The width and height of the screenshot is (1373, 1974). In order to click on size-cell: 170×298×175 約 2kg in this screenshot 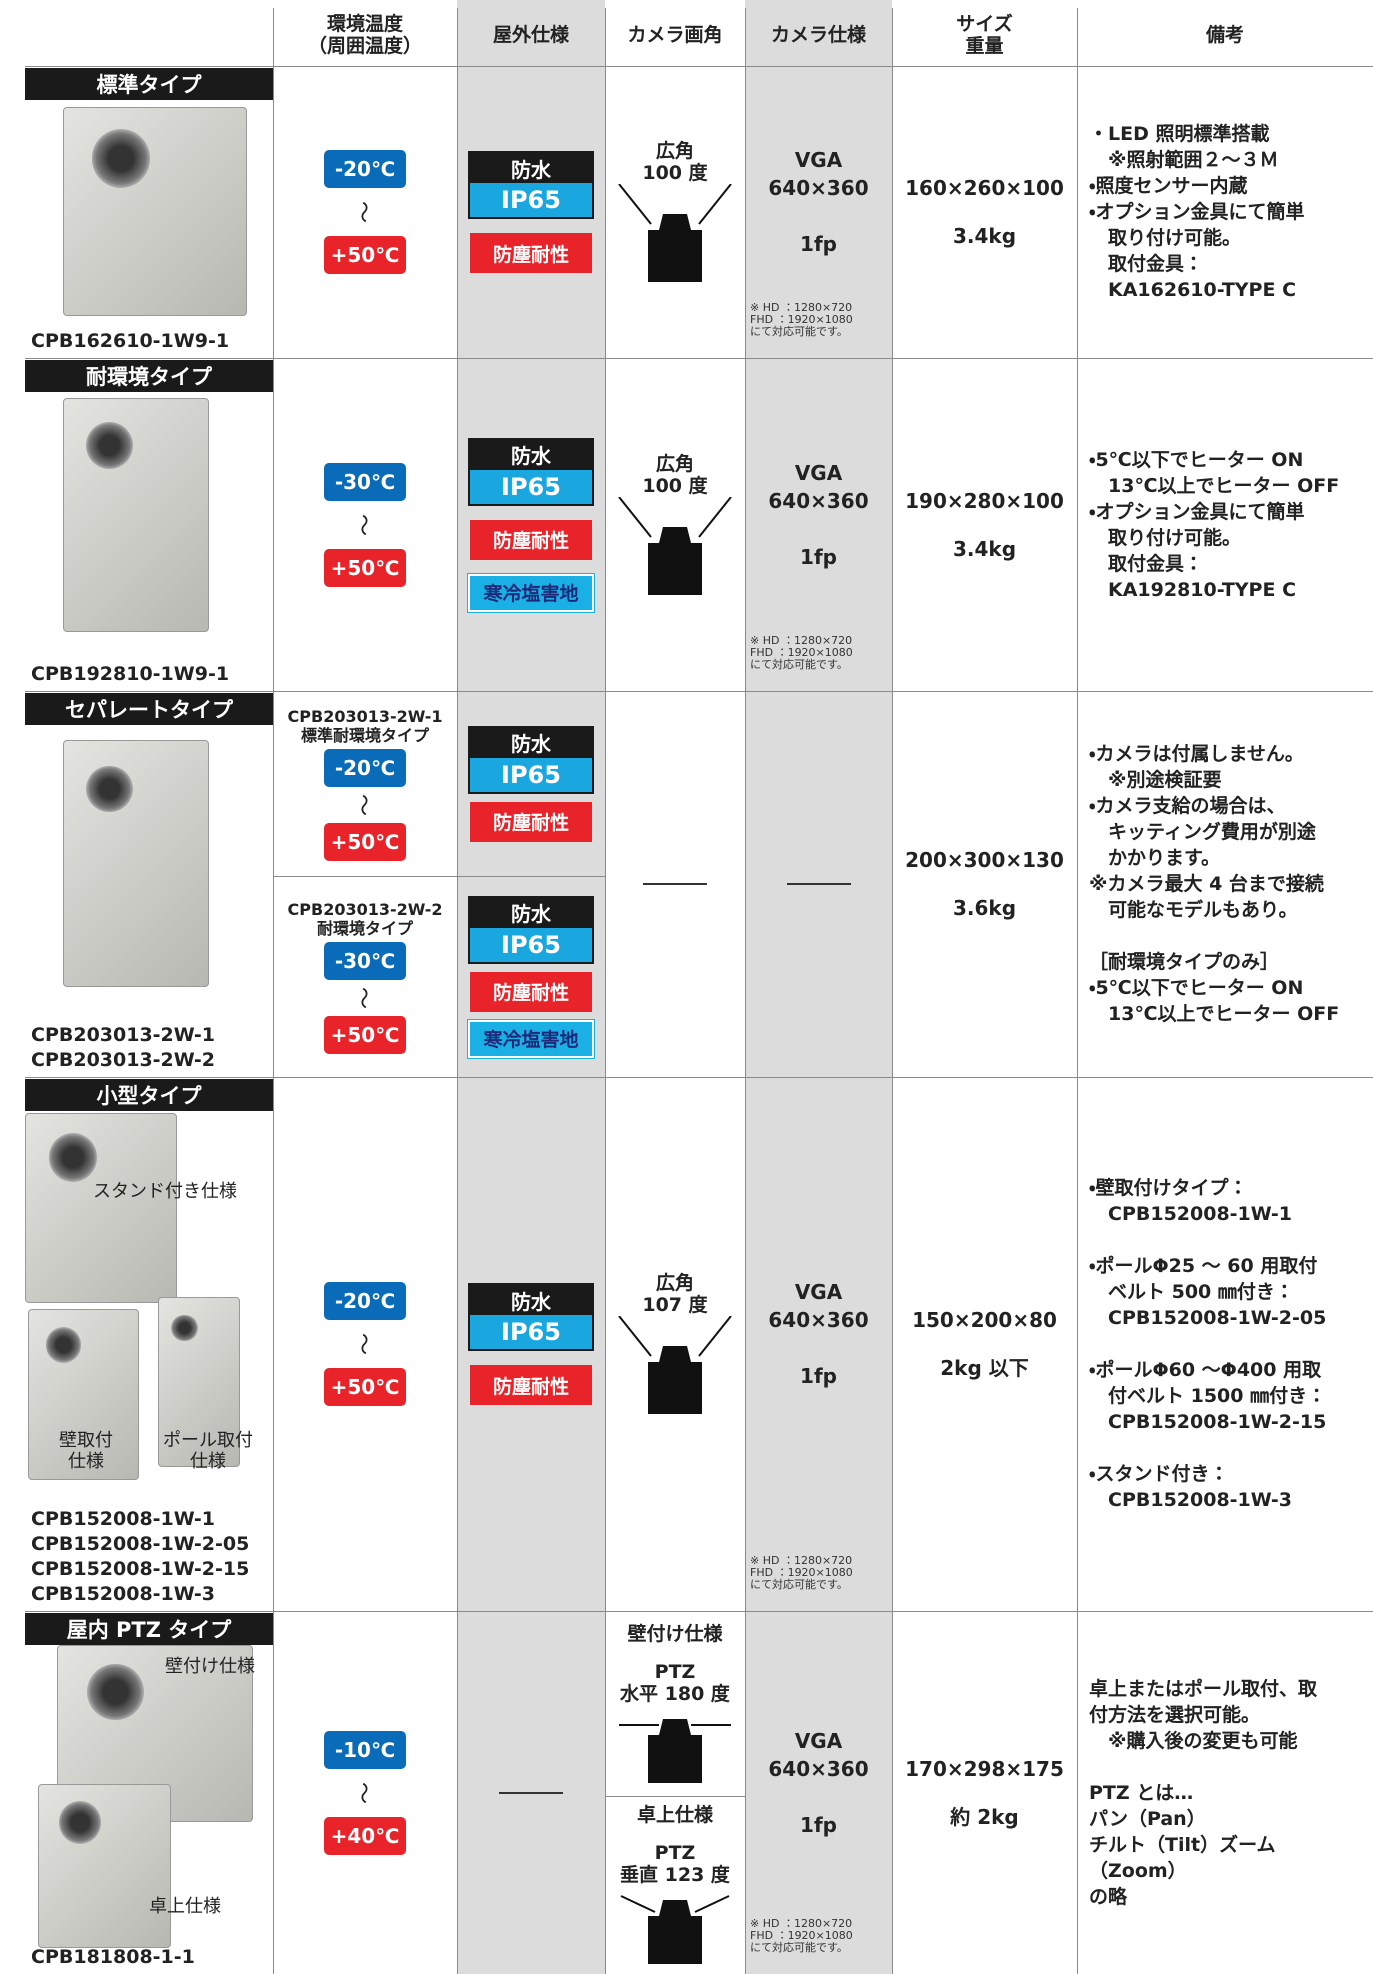, I will do `click(984, 1792)`.